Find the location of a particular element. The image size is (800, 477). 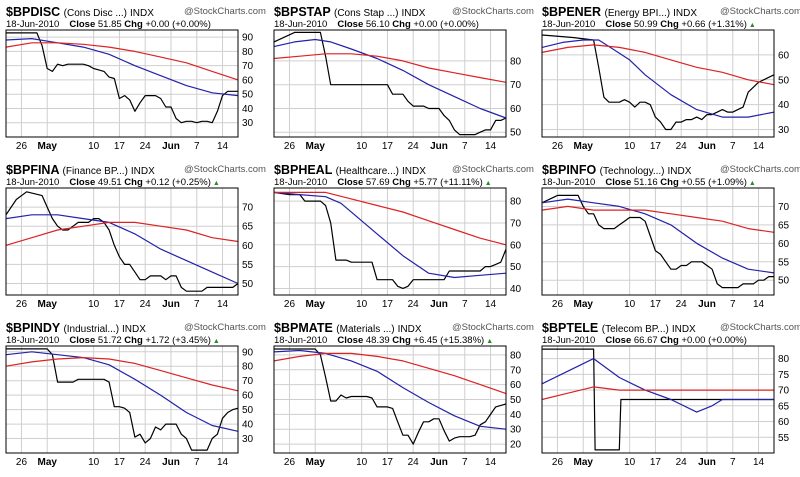

close-value: 48.39 is located at coordinates (377, 340).